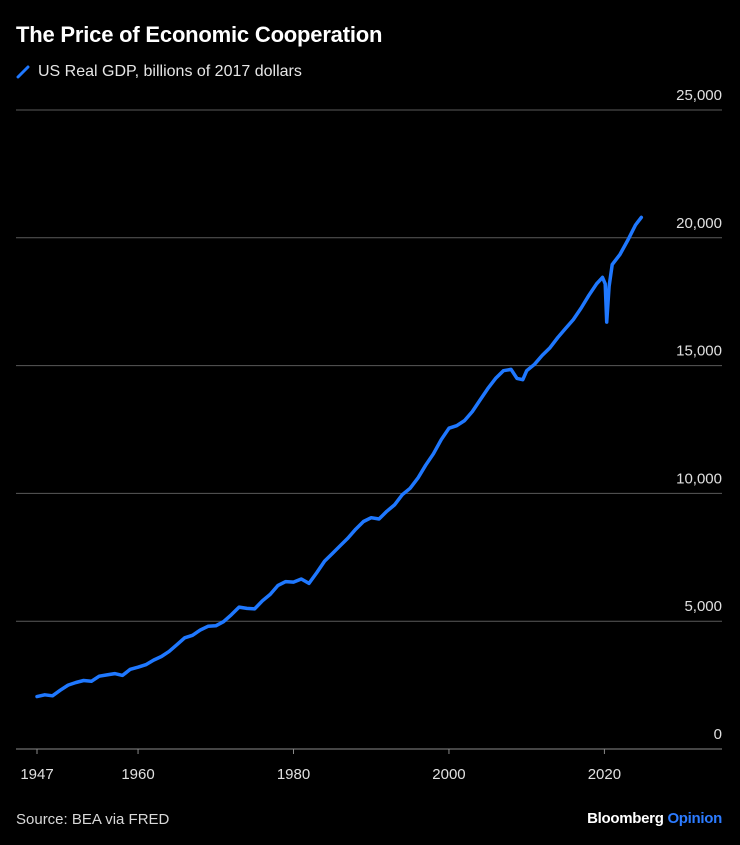 Image resolution: width=740 pixels, height=845 pixels. I want to click on y-tick-label: 10,000, so click(699, 478).